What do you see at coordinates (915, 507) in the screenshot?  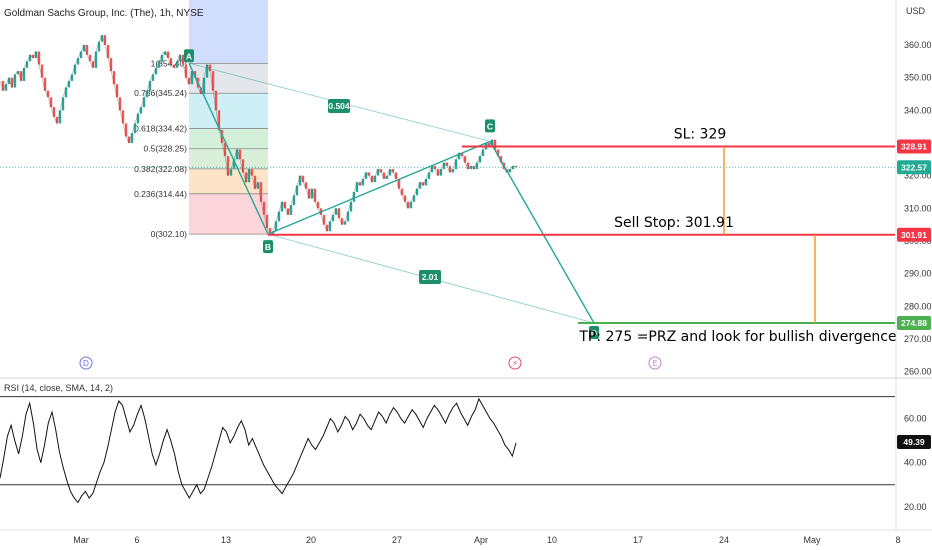 I see `rsi-tick-label: 20.00` at bounding box center [915, 507].